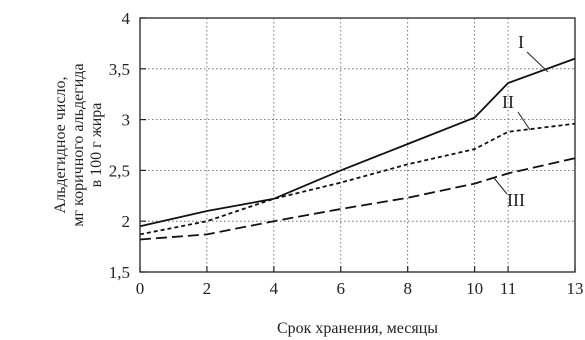 The width and height of the screenshot is (585, 340). I want to click on y-tick-label: 4, so click(126, 18).